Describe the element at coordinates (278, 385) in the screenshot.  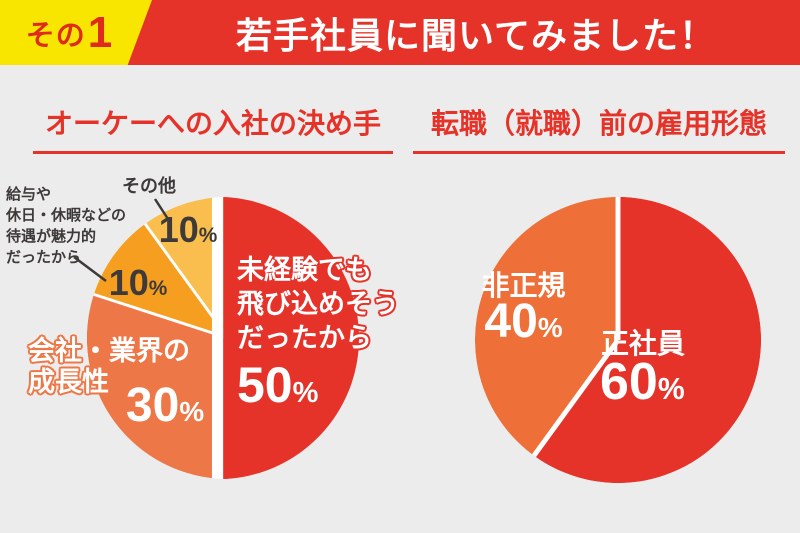
I see `value-inexperienced-50pct: 50%` at that location.